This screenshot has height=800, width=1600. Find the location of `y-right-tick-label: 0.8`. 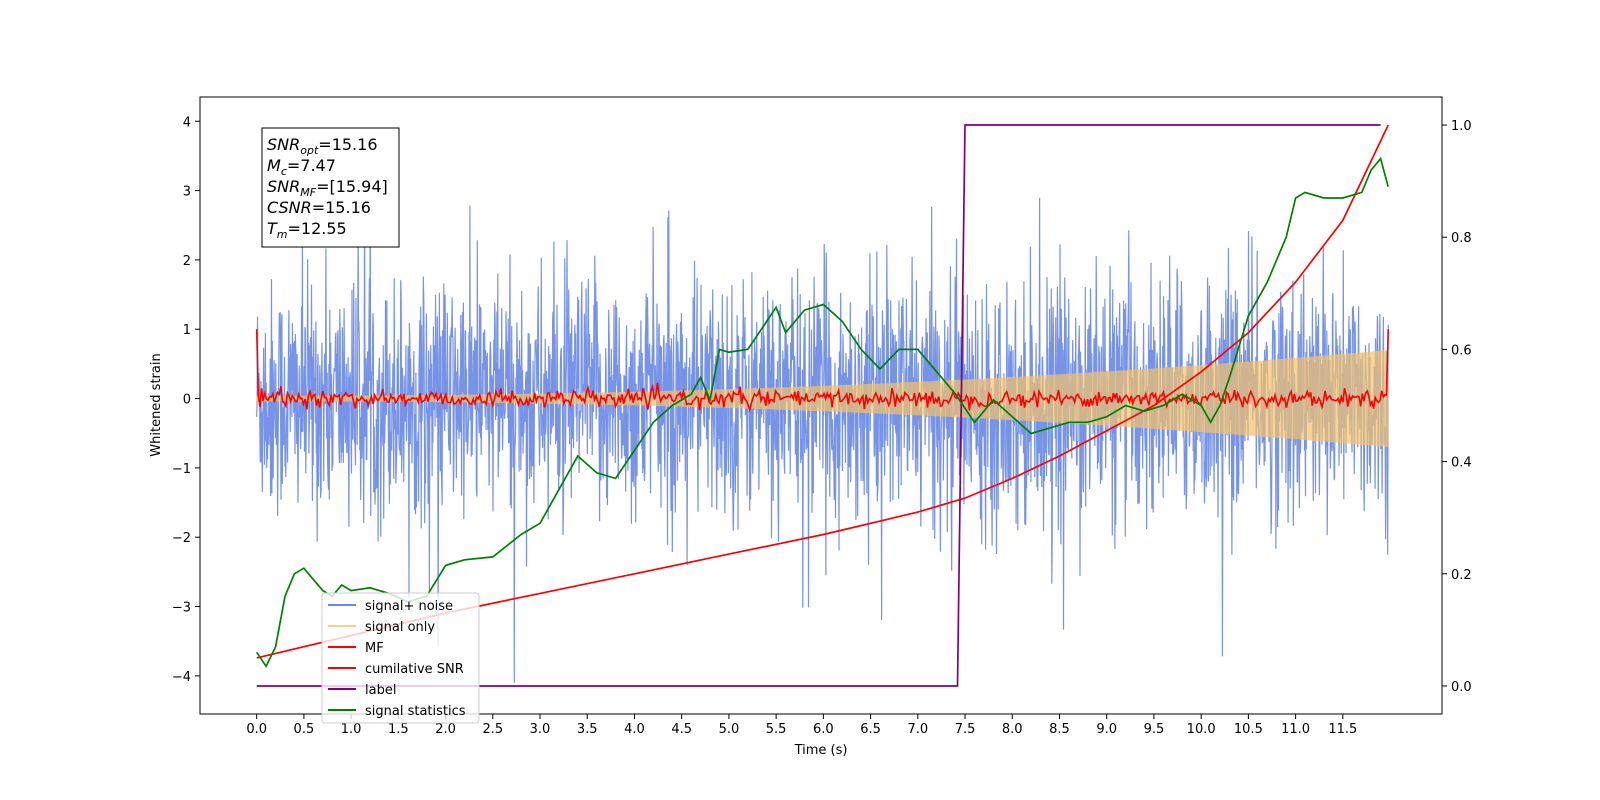

y-right-tick-label: 0.8 is located at coordinates (1461, 238).